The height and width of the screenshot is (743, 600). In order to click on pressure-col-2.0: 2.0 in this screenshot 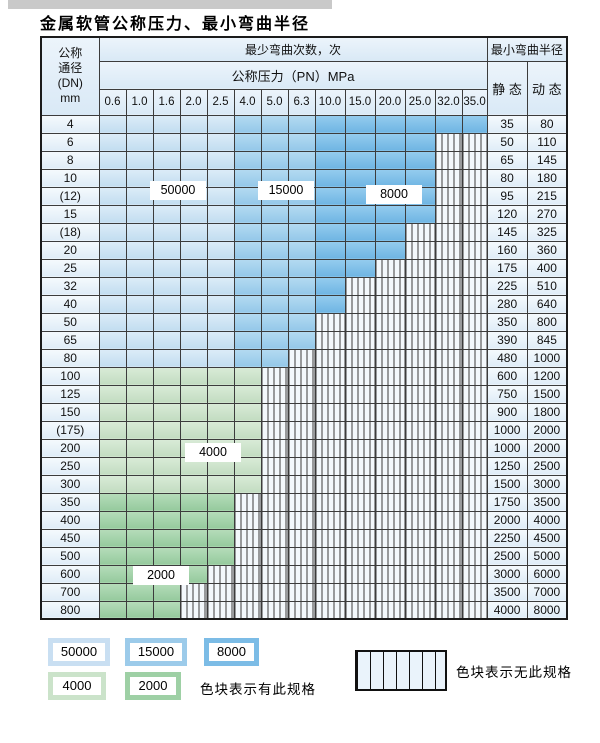, I will do `click(193, 102)`.